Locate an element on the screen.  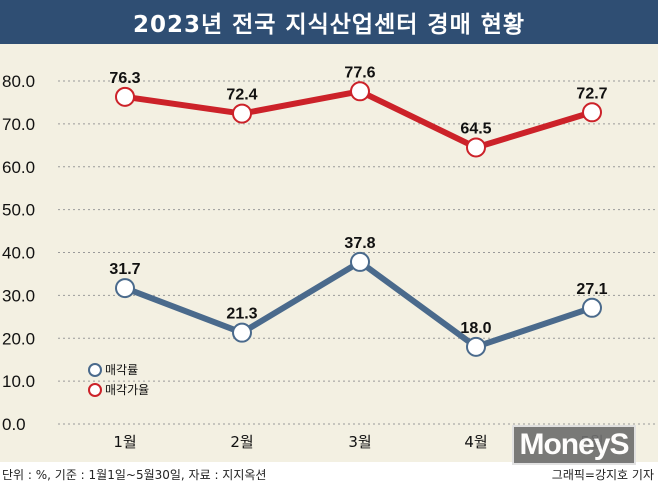
data-label: 27.1 is located at coordinates (591, 289).